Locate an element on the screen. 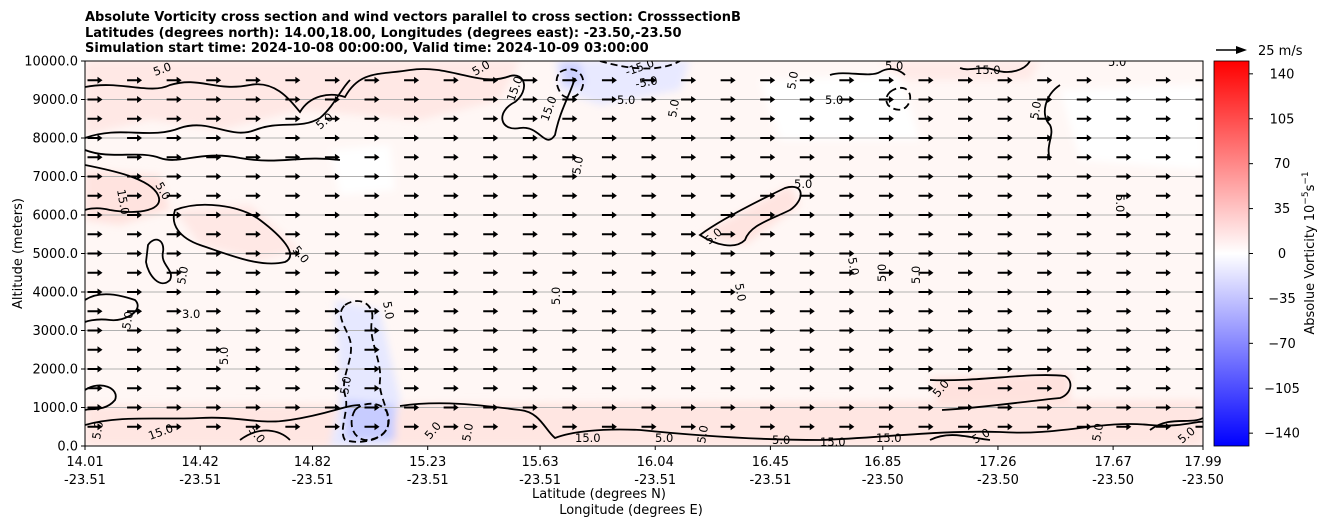  y-tick-label: 0.0 is located at coordinates (67, 447).